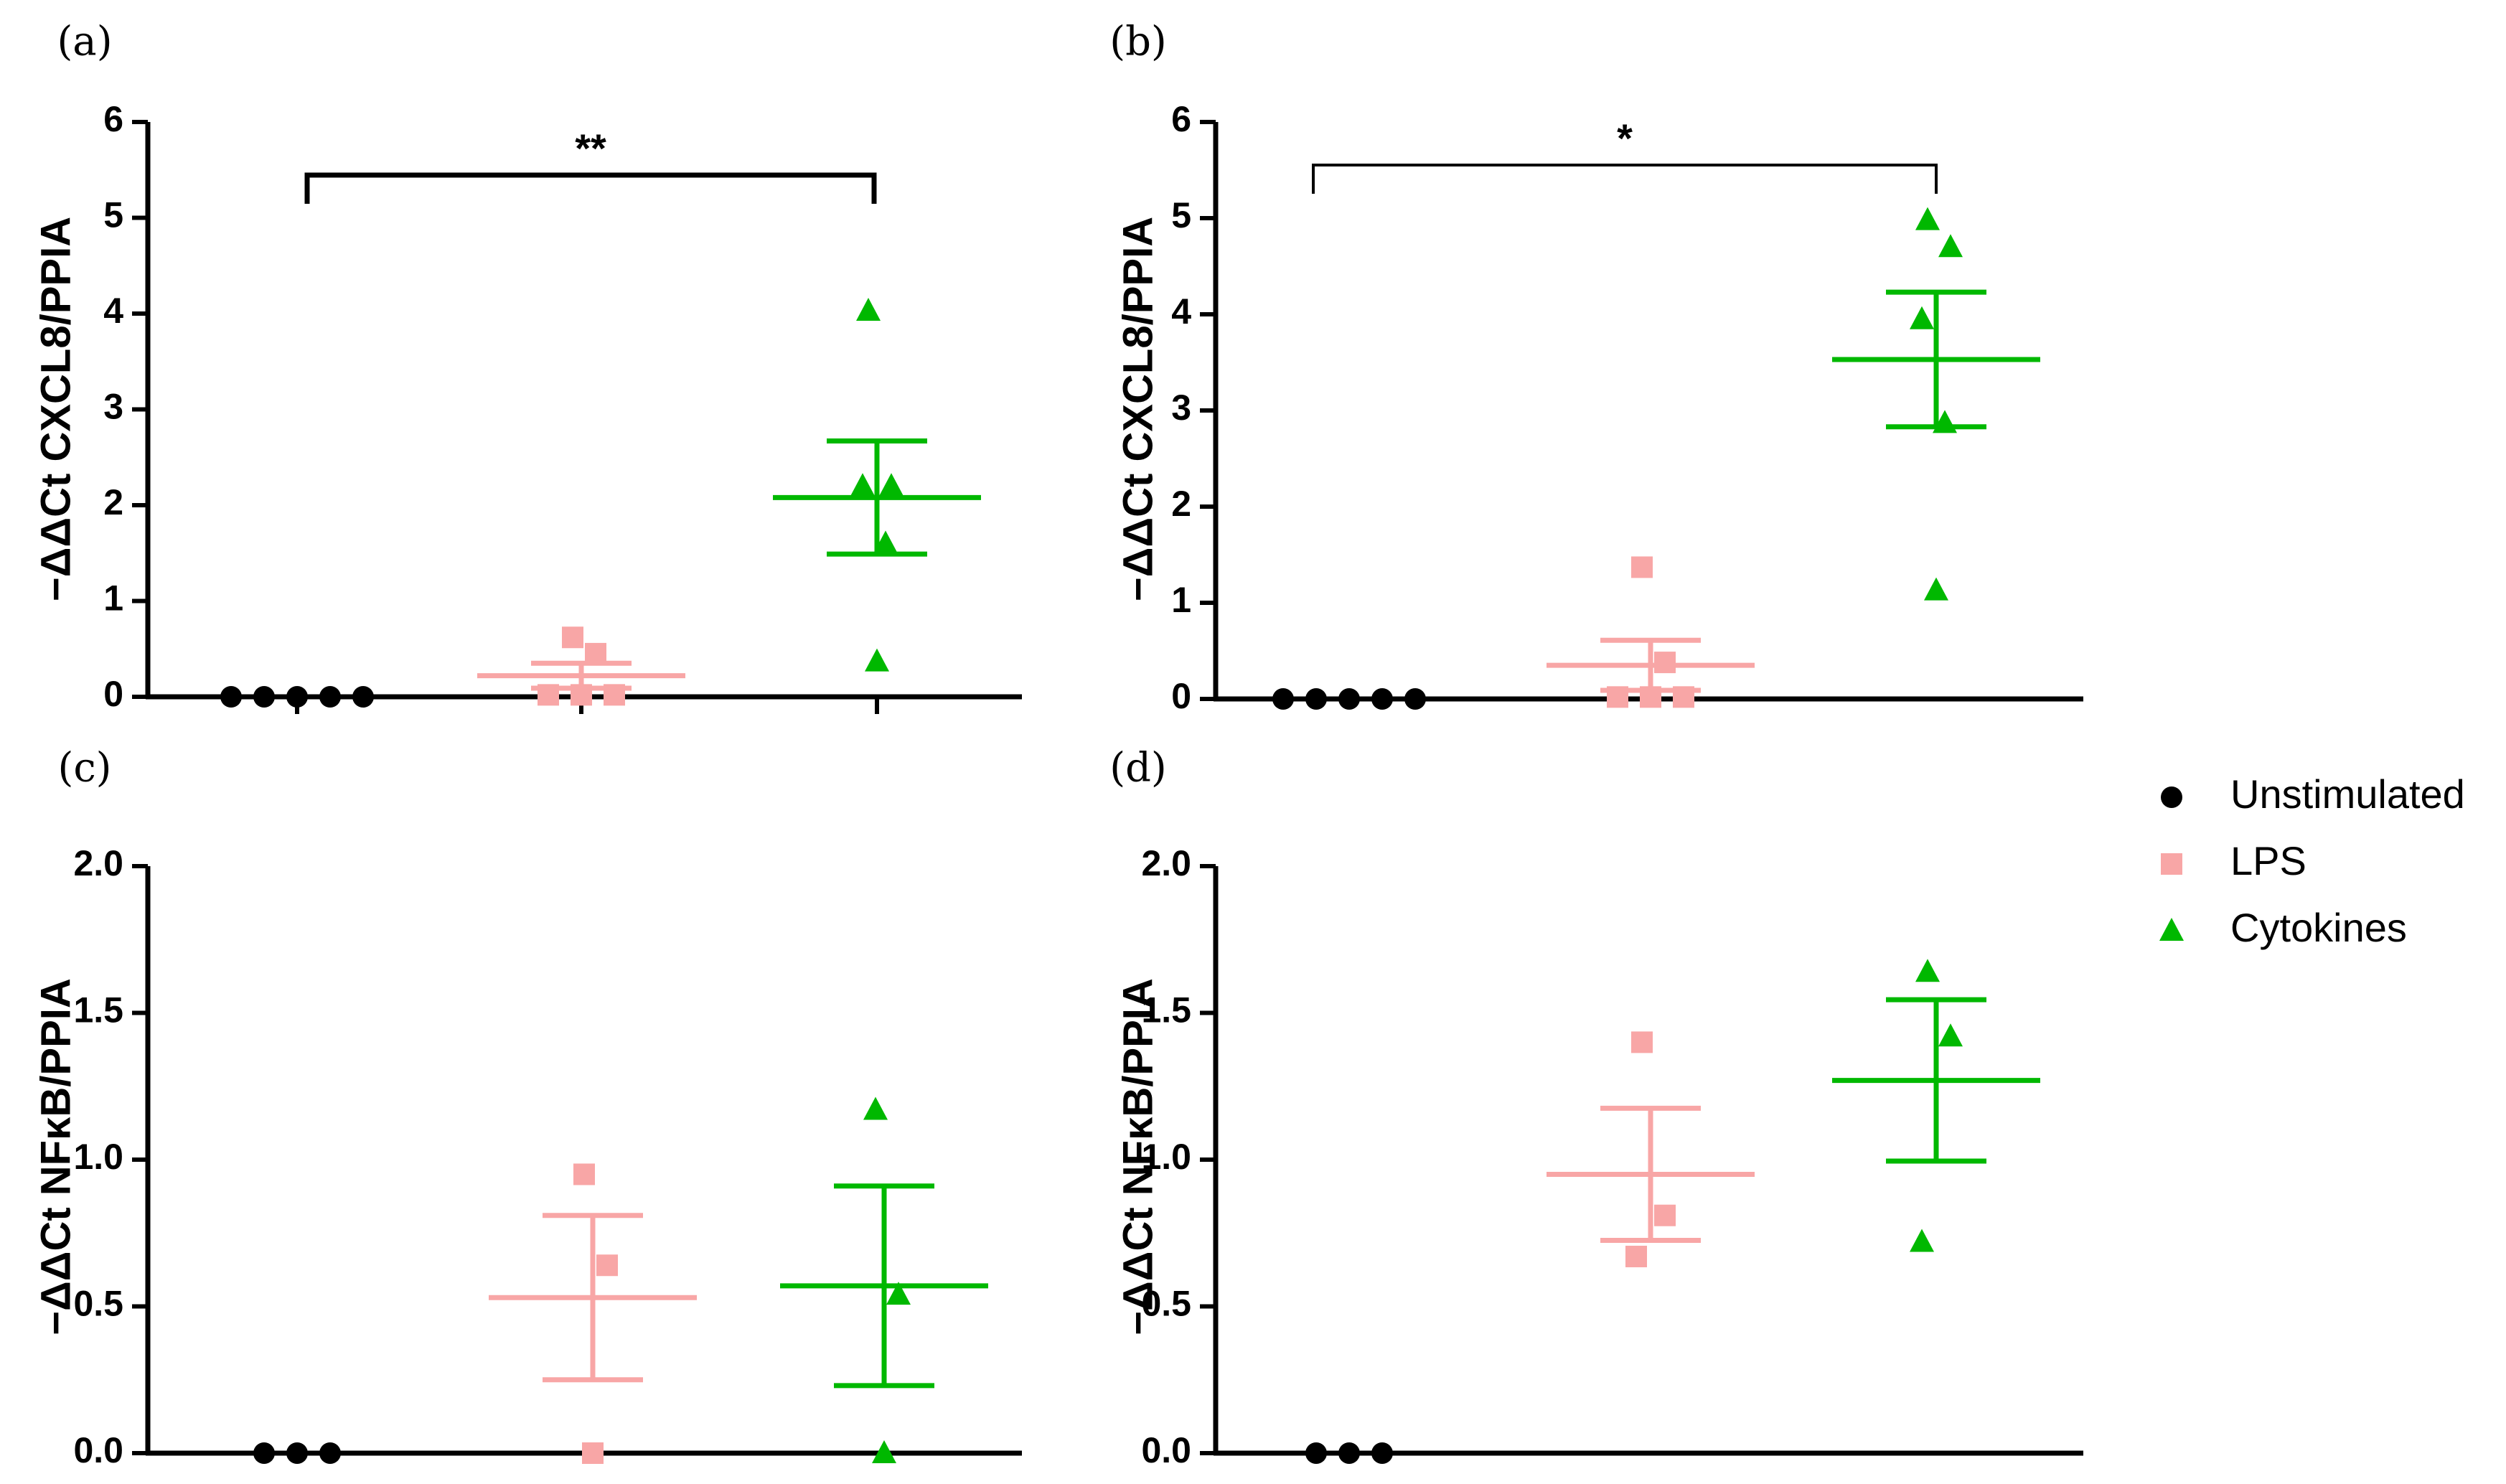 Image resolution: width=2506 pixels, height=1484 pixels. Describe the element at coordinates (1138, 768) in the screenshot. I see `panel-d-label: (d)` at that location.